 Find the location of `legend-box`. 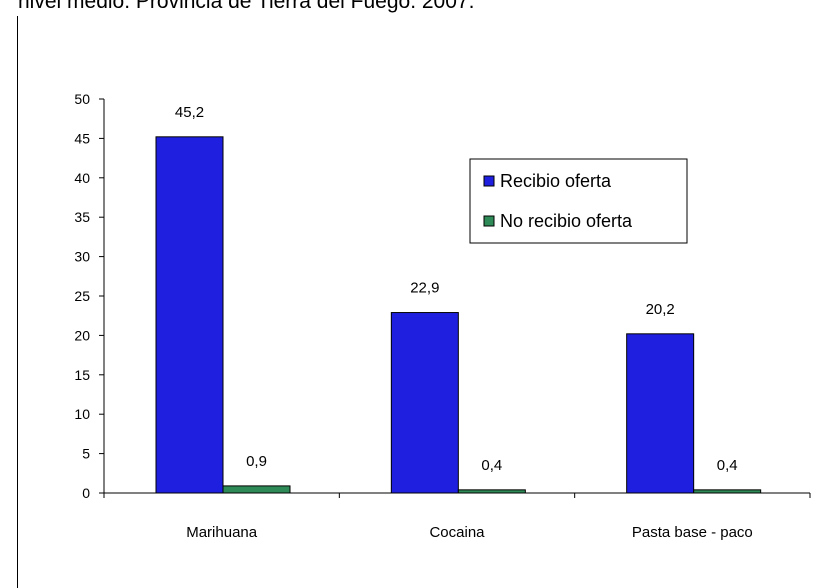

legend-box is located at coordinates (578, 201).